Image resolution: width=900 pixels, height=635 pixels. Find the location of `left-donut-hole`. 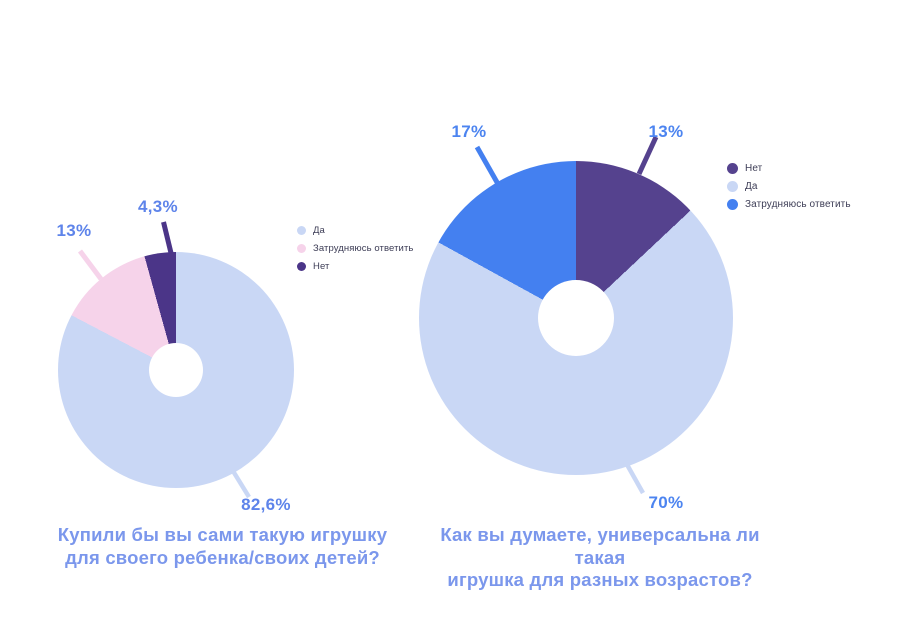

left-donut-hole is located at coordinates (176, 370).